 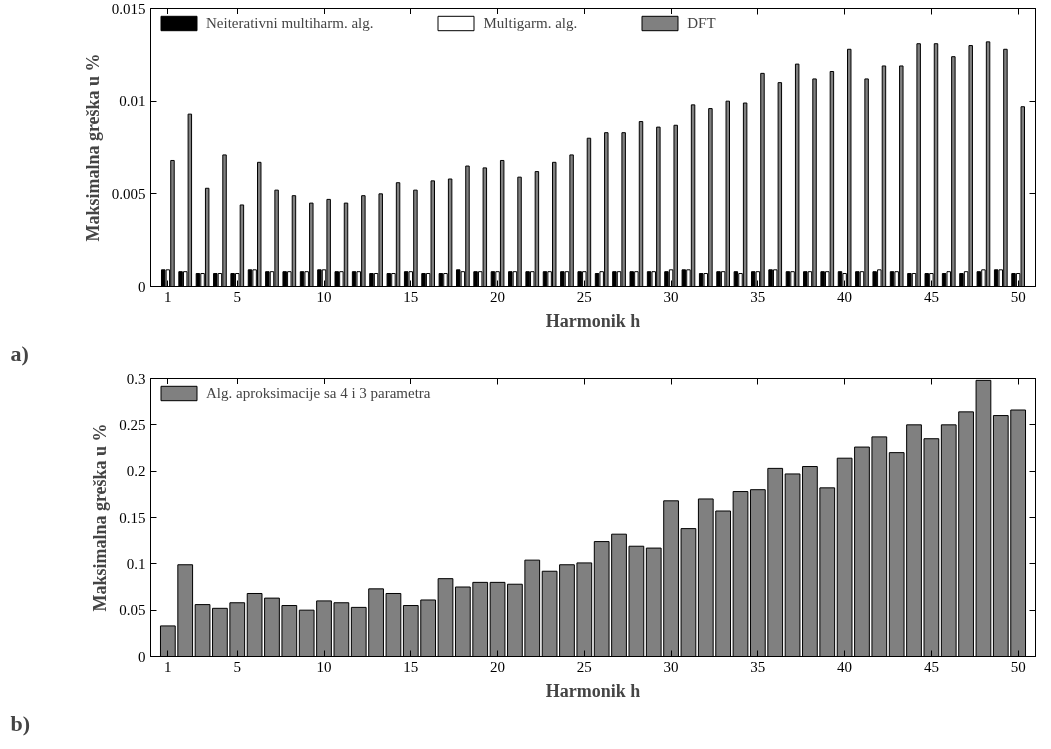 What do you see at coordinates (132, 610) in the screenshot?
I see `y-tick-label: 0.05` at bounding box center [132, 610].